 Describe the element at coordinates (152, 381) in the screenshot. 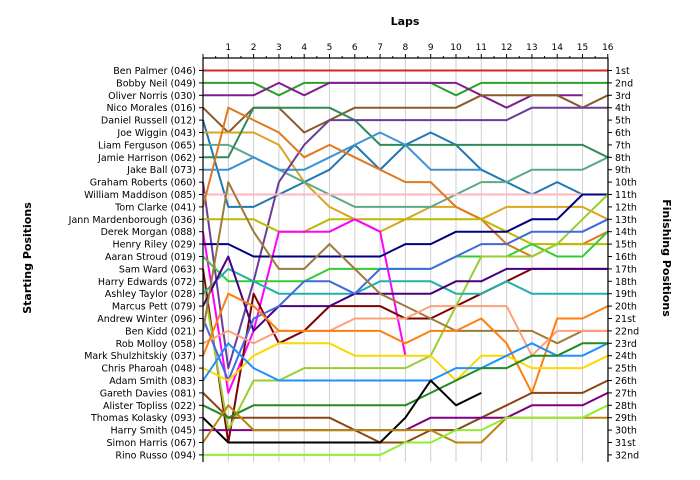

I see `starting-grid-label: Adam Smith (083)` at that location.